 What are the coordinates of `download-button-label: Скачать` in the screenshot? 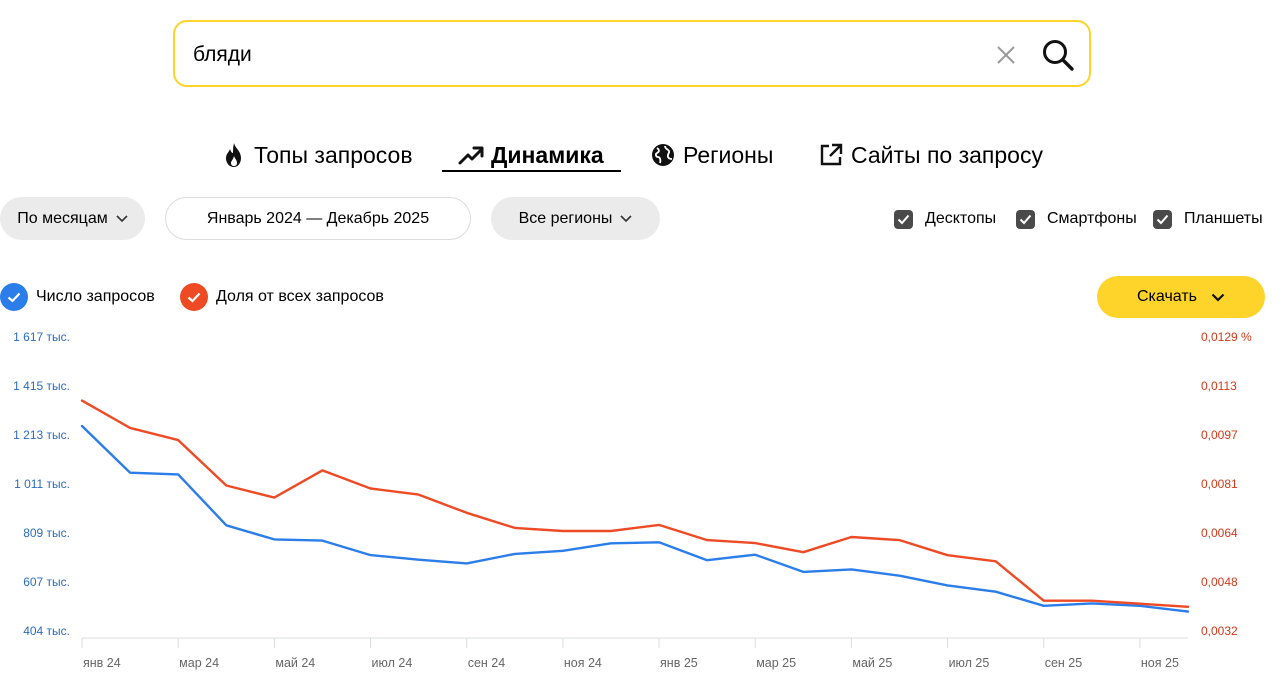 It's located at (1167, 296).